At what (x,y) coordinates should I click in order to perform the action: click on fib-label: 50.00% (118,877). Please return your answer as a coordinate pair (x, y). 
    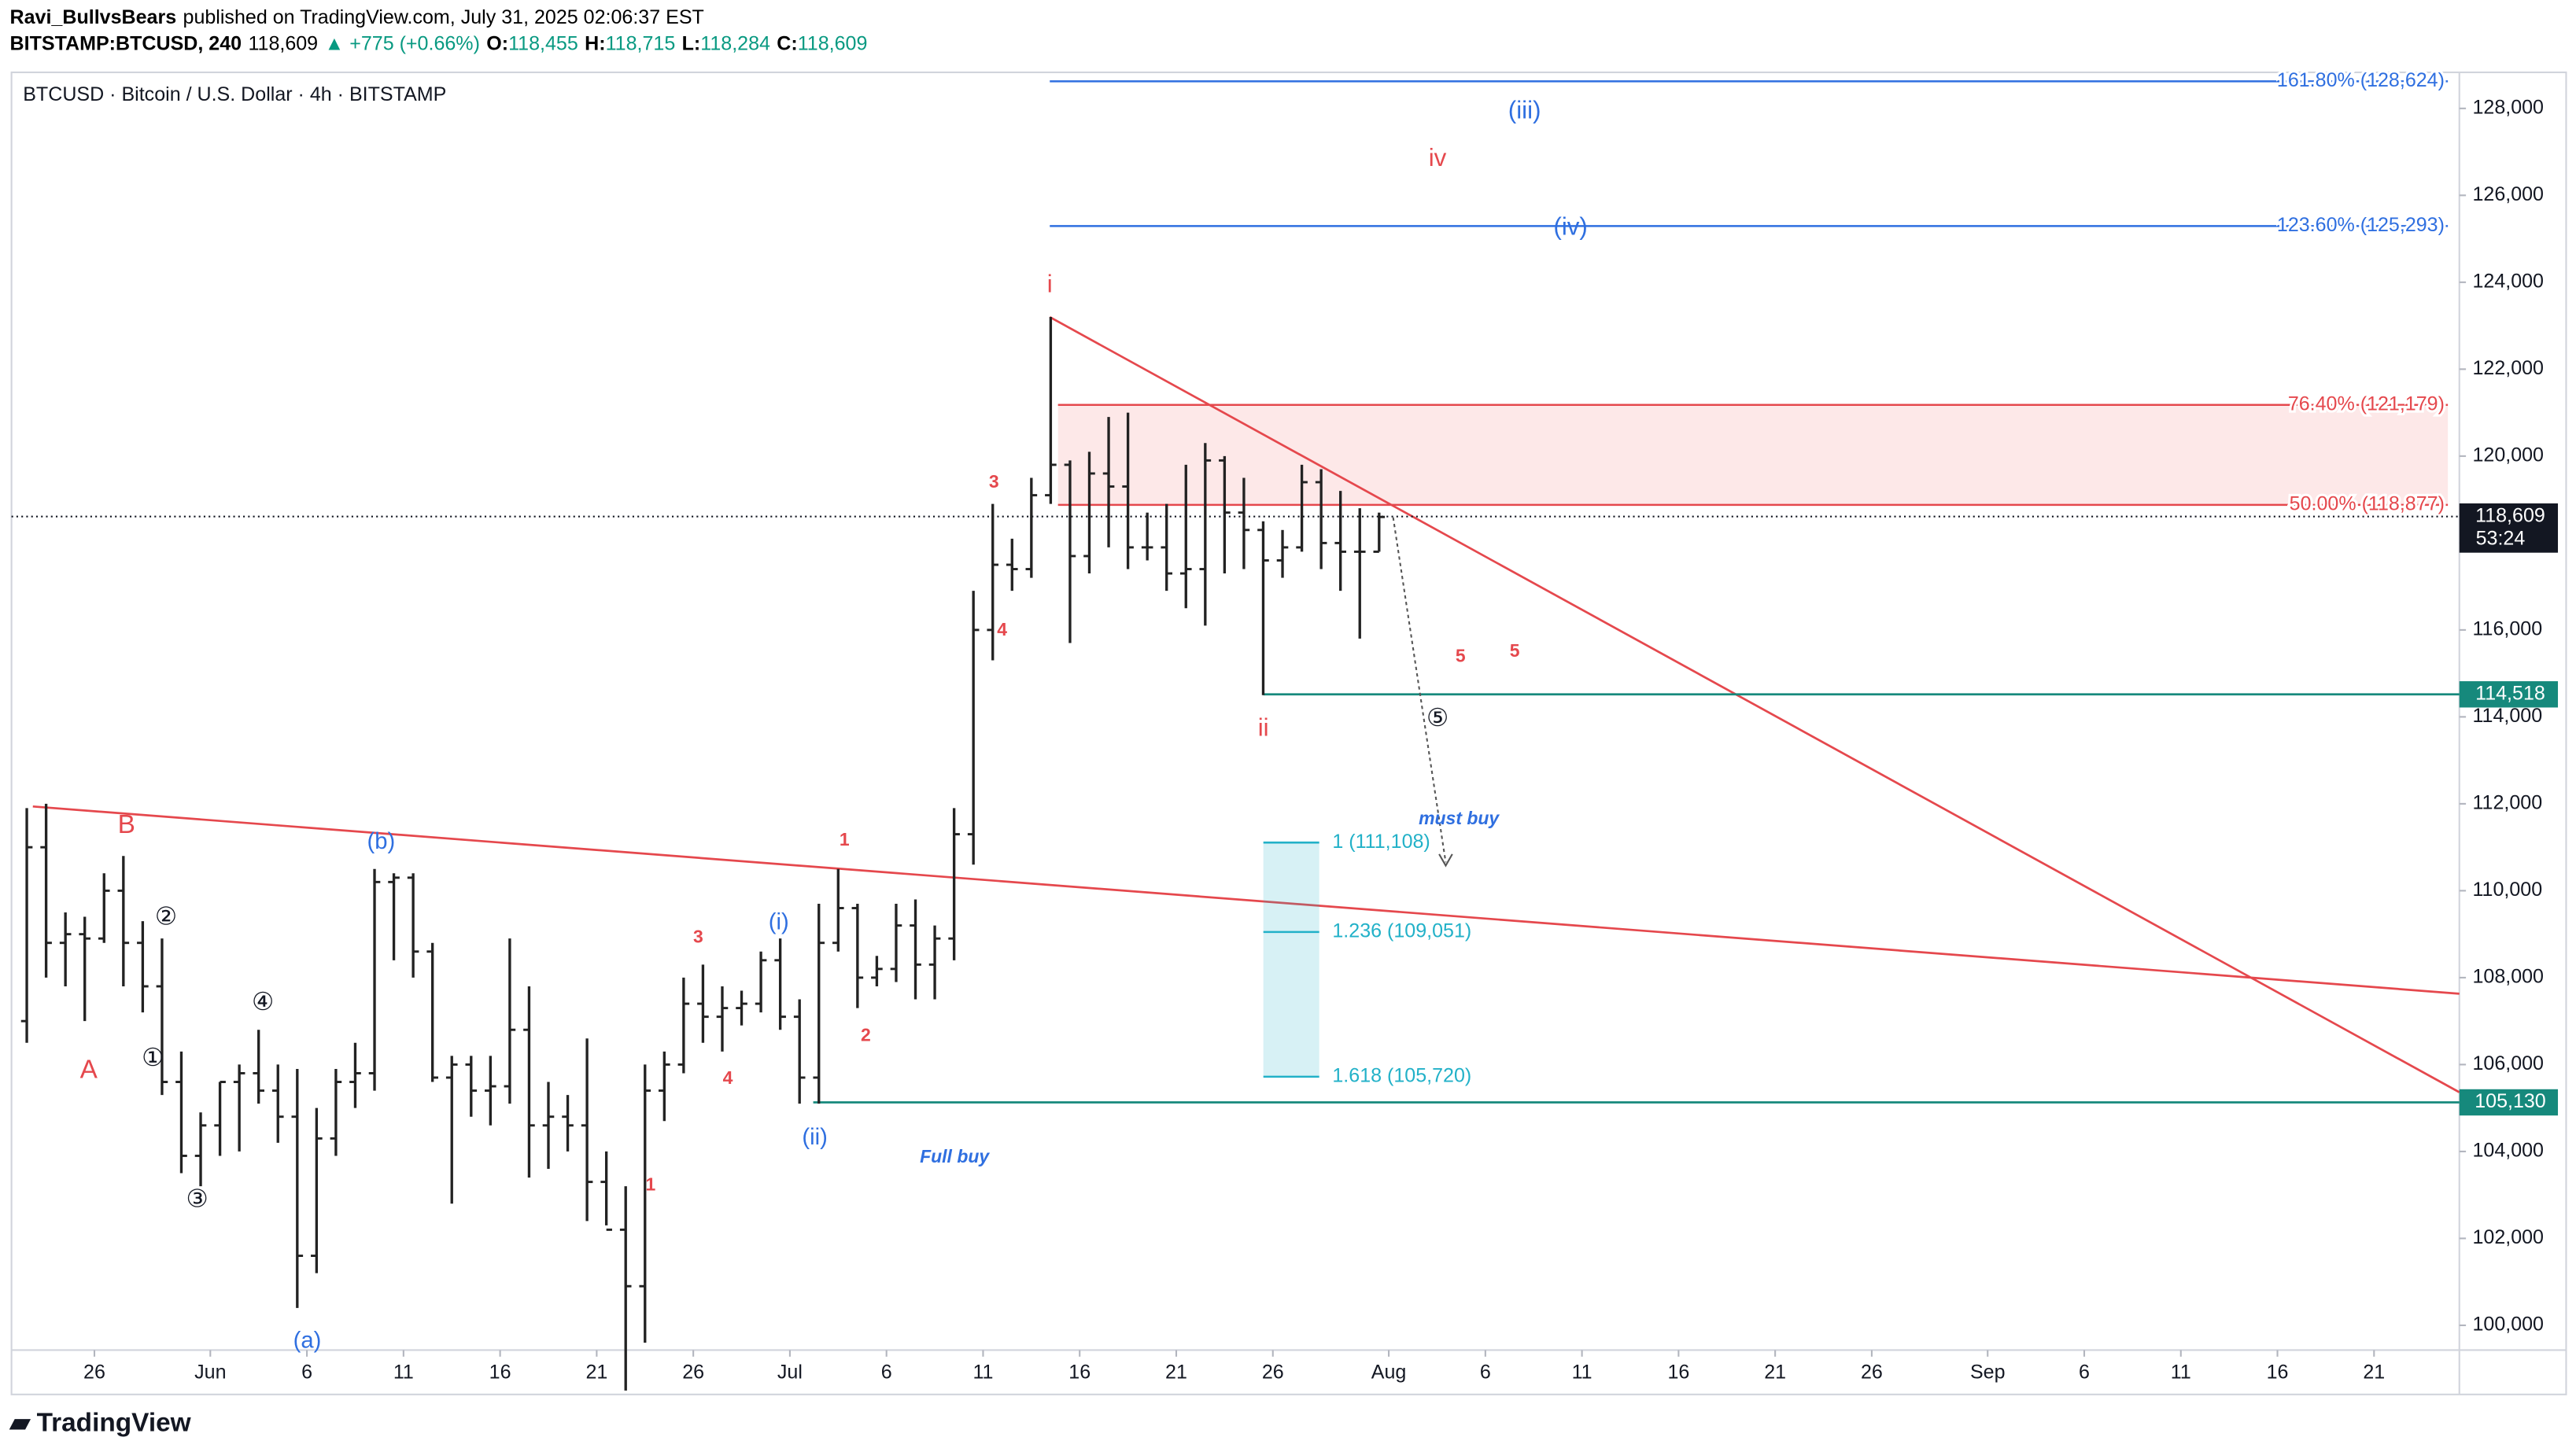
    Looking at the image, I should click on (2368, 504).